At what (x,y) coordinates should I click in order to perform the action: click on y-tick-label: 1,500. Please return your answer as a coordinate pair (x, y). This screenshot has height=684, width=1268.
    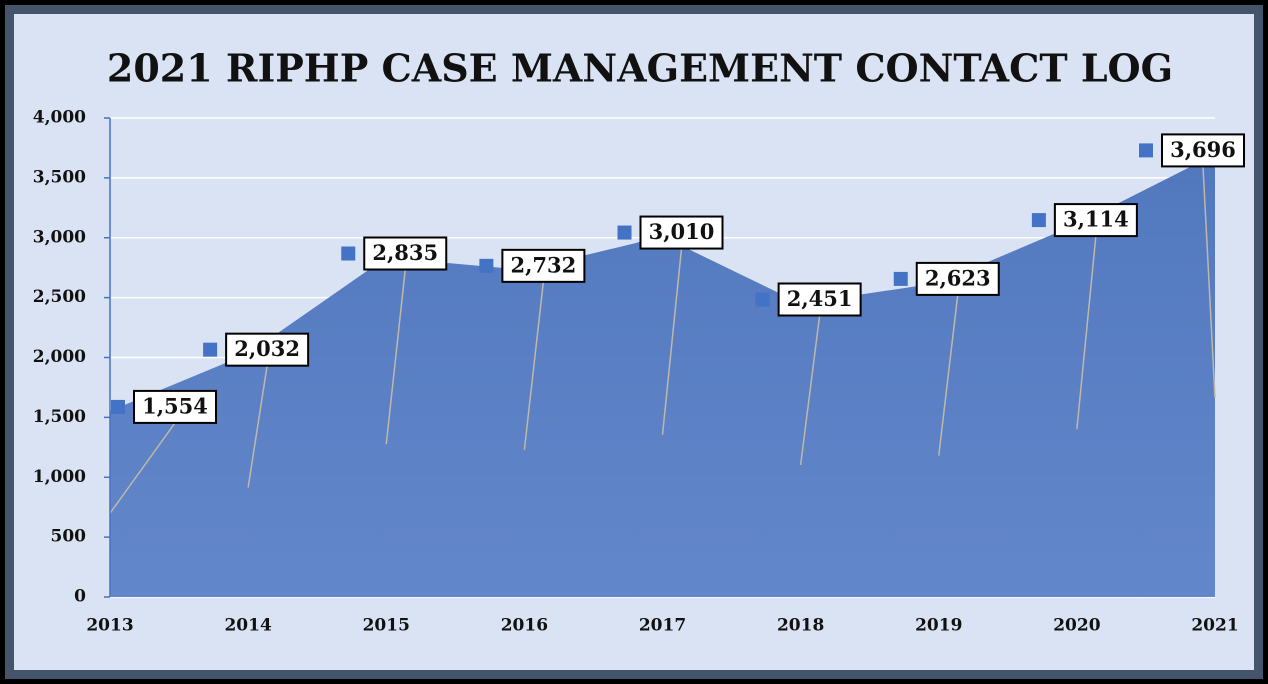
    Looking at the image, I should click on (59, 417).